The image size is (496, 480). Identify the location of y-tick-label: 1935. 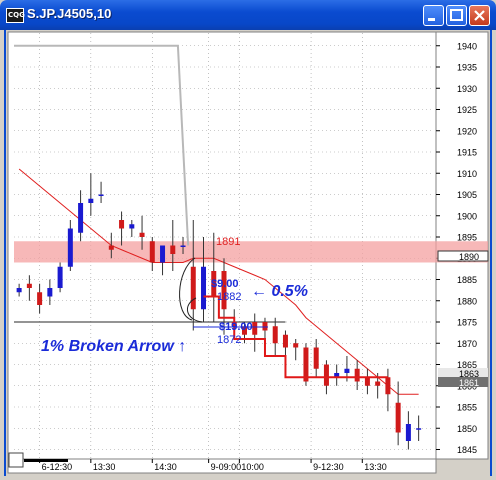
(467, 68).